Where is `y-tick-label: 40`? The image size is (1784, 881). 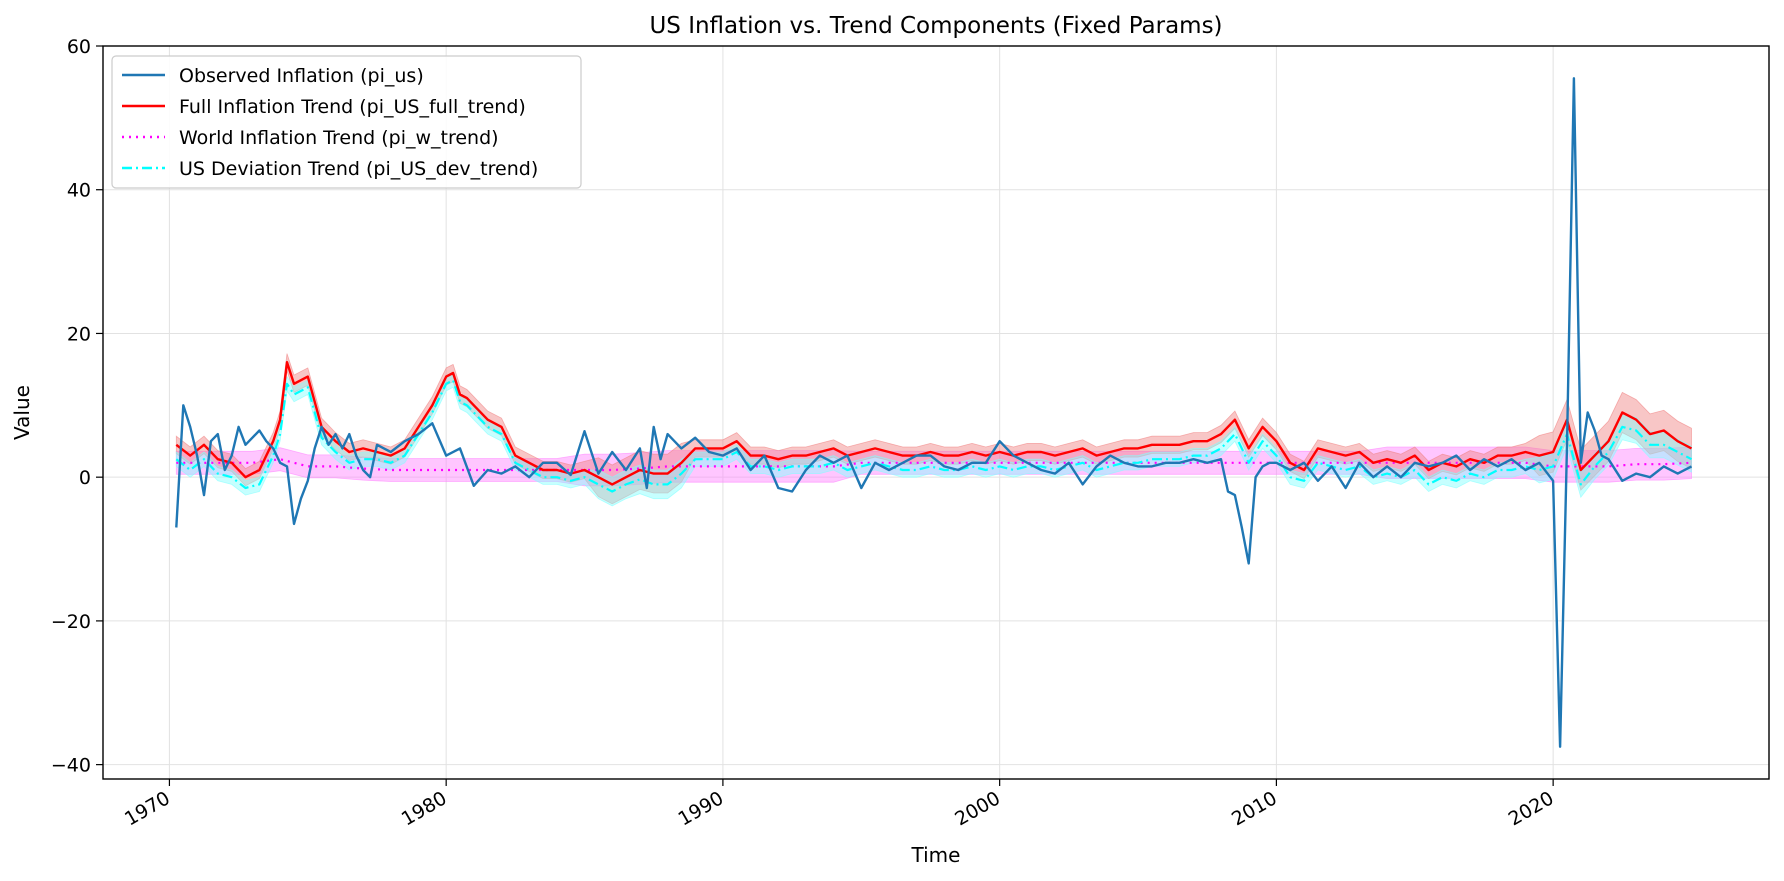
y-tick-label: 40 is located at coordinates (79, 191).